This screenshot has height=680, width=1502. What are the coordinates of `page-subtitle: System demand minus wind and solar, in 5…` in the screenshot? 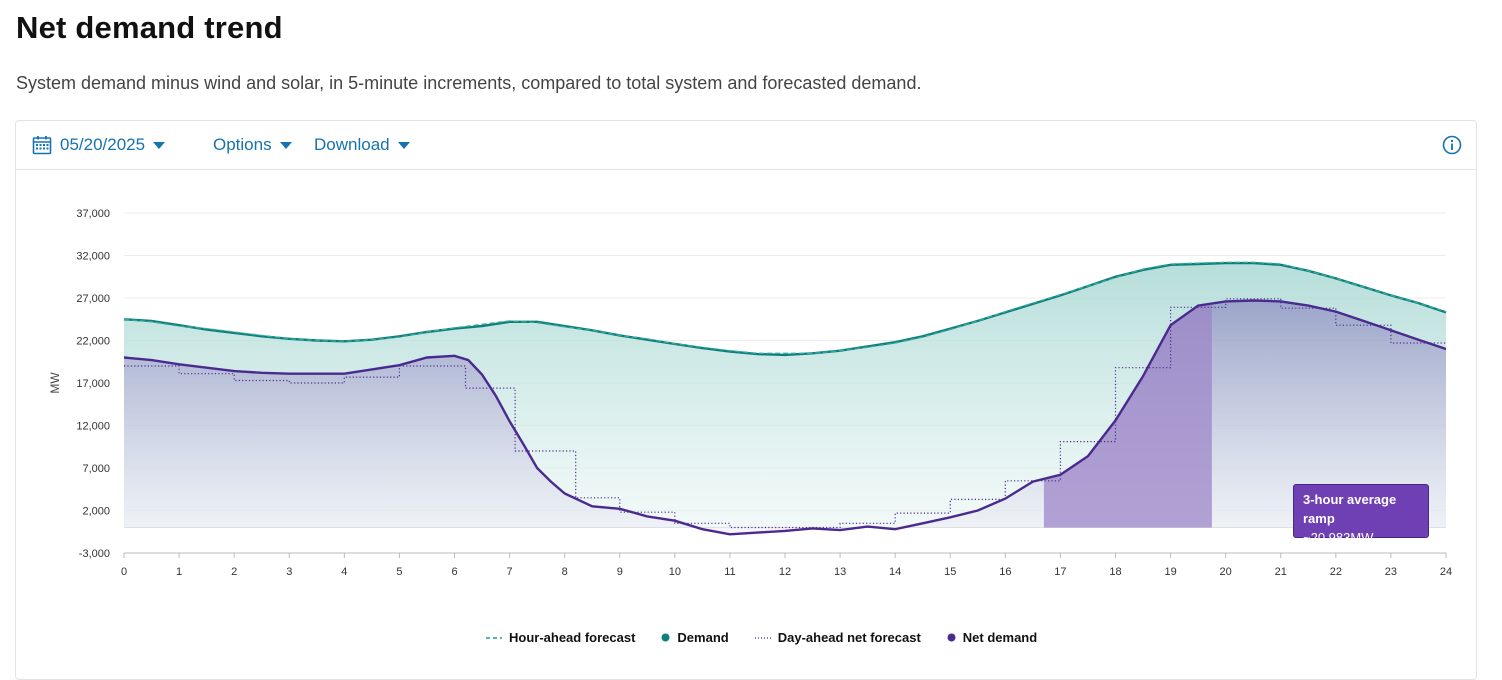 It's located at (469, 83).